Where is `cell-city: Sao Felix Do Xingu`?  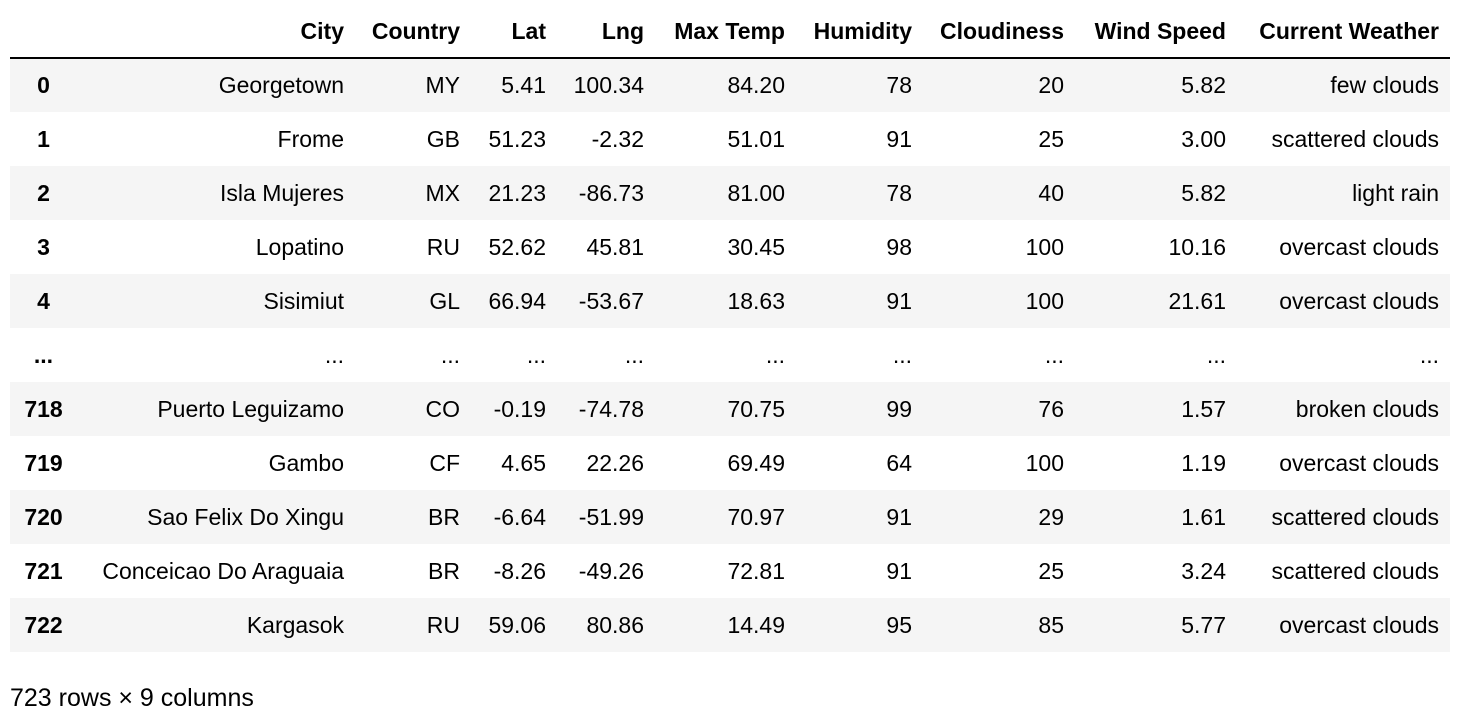
cell-city: Sao Felix Do Xingu is located at coordinates (245, 516).